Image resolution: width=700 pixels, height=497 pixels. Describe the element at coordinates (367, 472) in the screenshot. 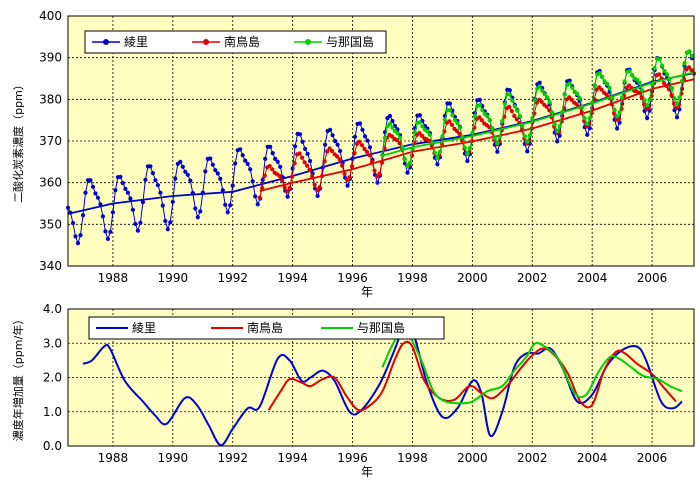

I see `x-axis-label: 年` at that location.